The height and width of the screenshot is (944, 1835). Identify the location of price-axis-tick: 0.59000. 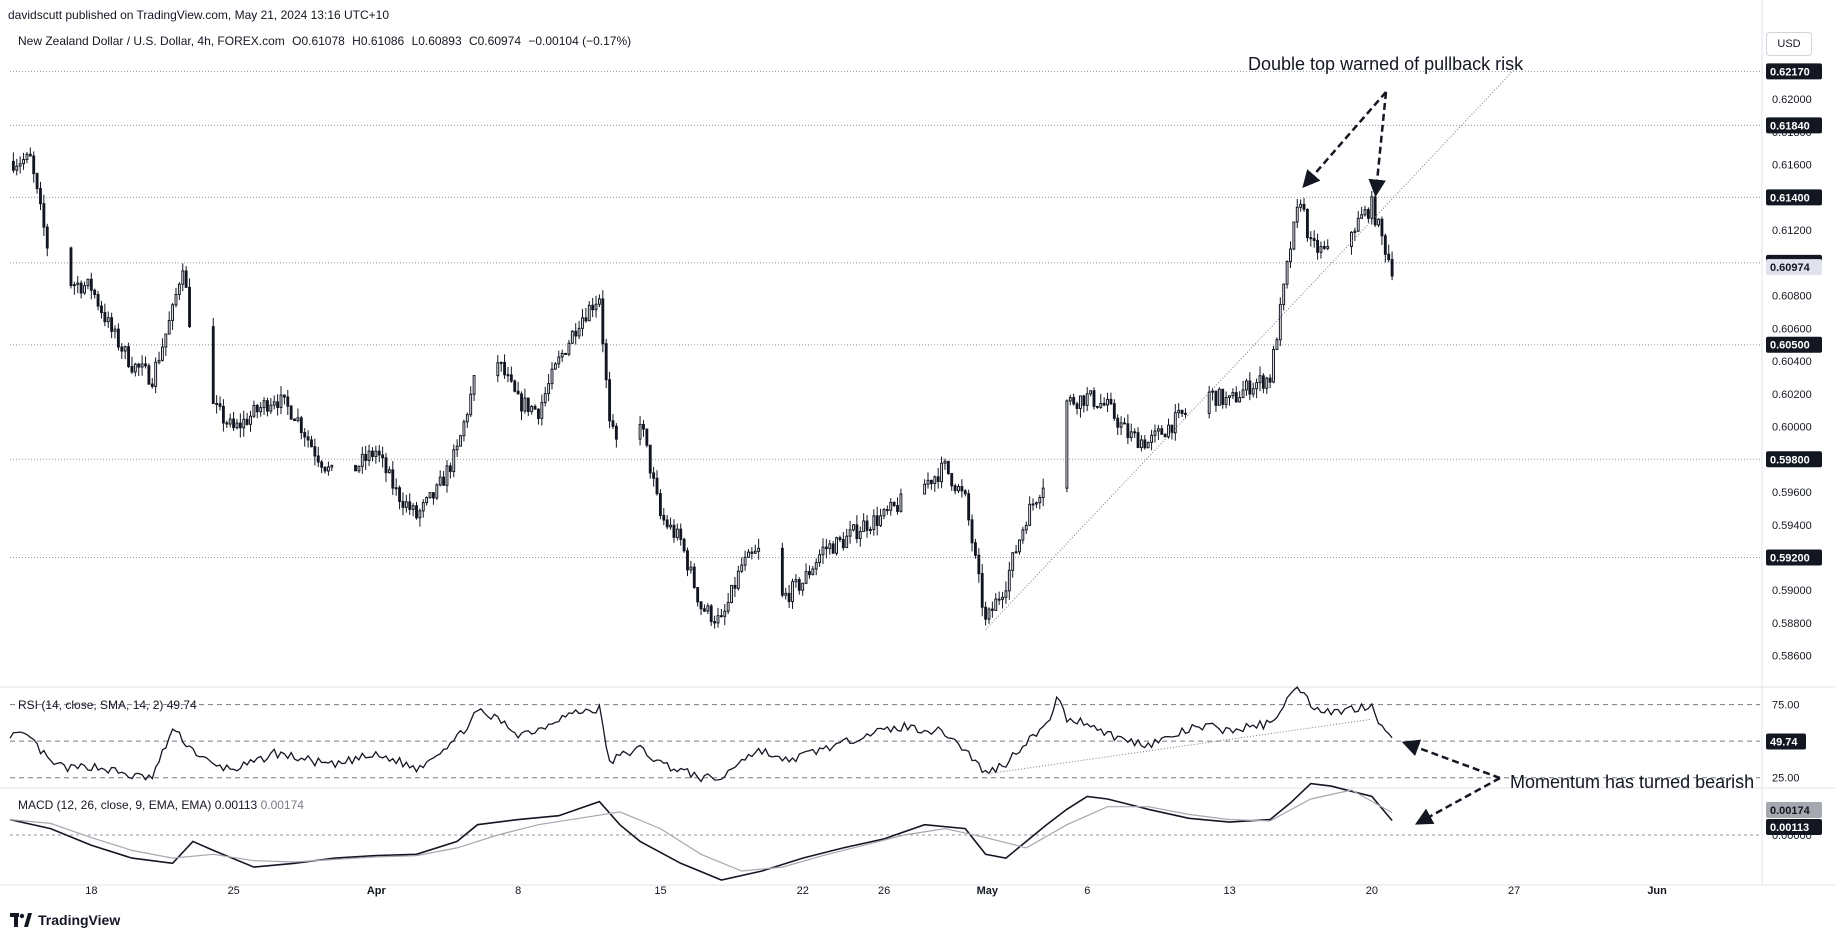
(1792, 591).